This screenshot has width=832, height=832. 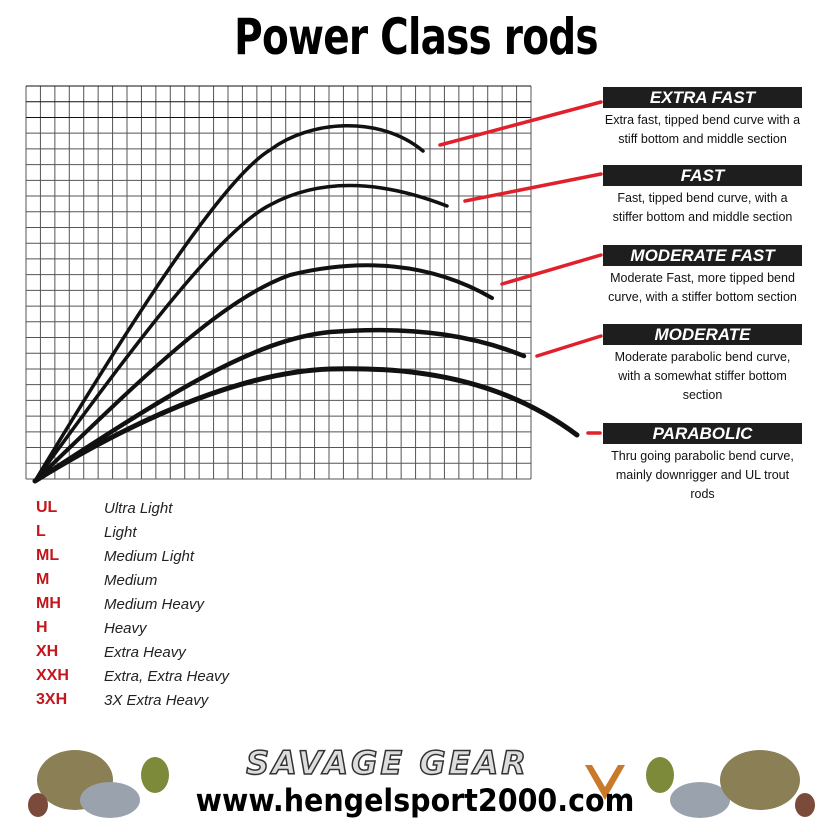 I want to click on legend-row: UL Ultra Light, so click(x=104, y=508).